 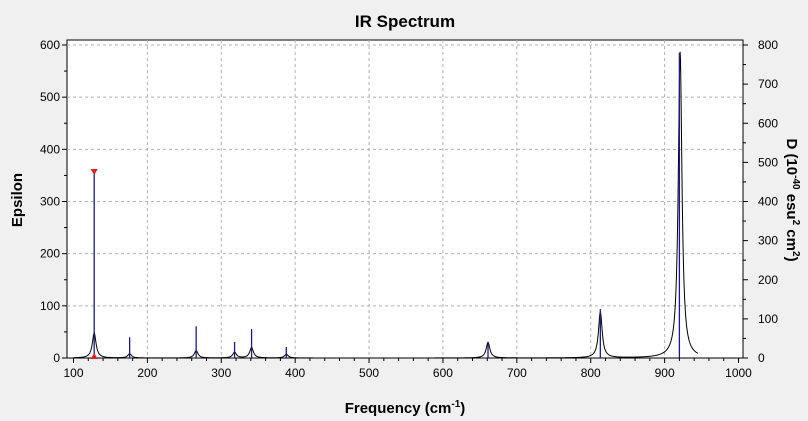 I want to click on marker-top-triangle, so click(x=94, y=171).